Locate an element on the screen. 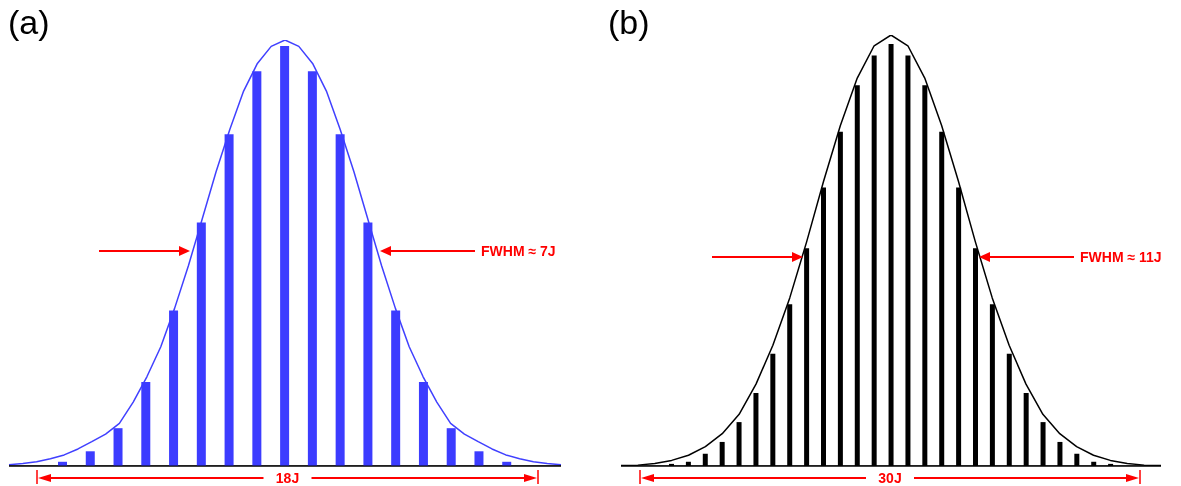 Image resolution: width=1181 pixels, height=486 pixels. annotation: FWHM ≈ 11J is located at coordinates (1121, 257).